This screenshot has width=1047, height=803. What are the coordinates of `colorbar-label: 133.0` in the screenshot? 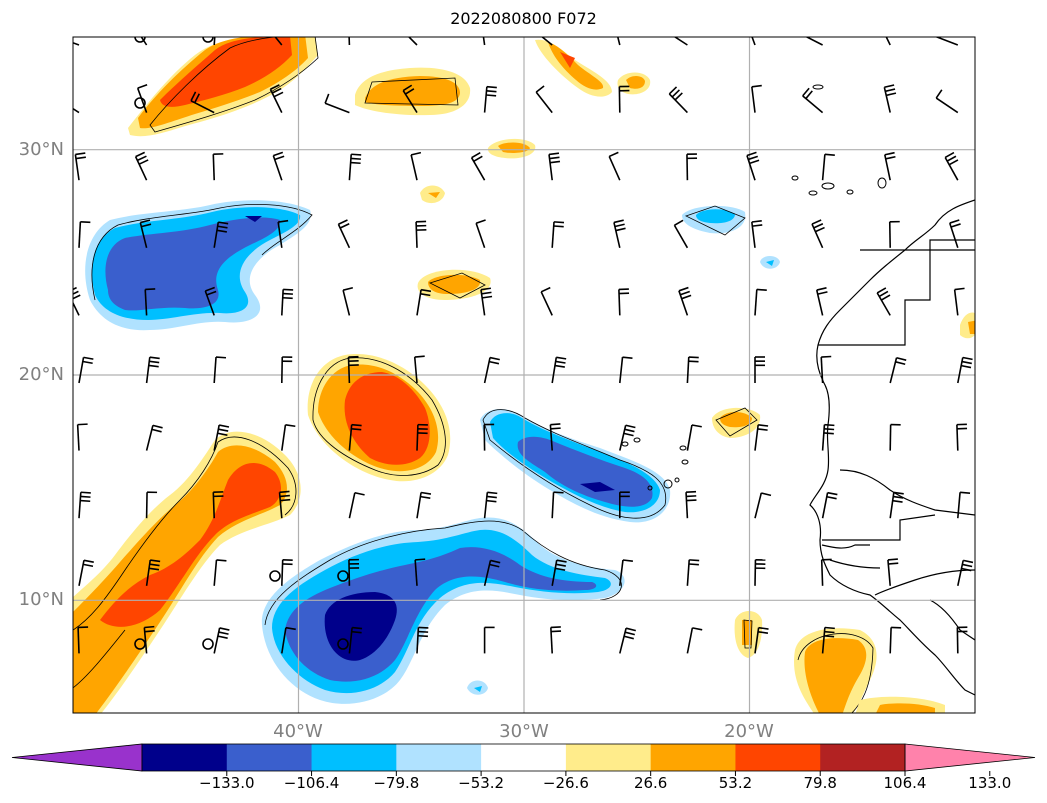 It's located at (989, 783).